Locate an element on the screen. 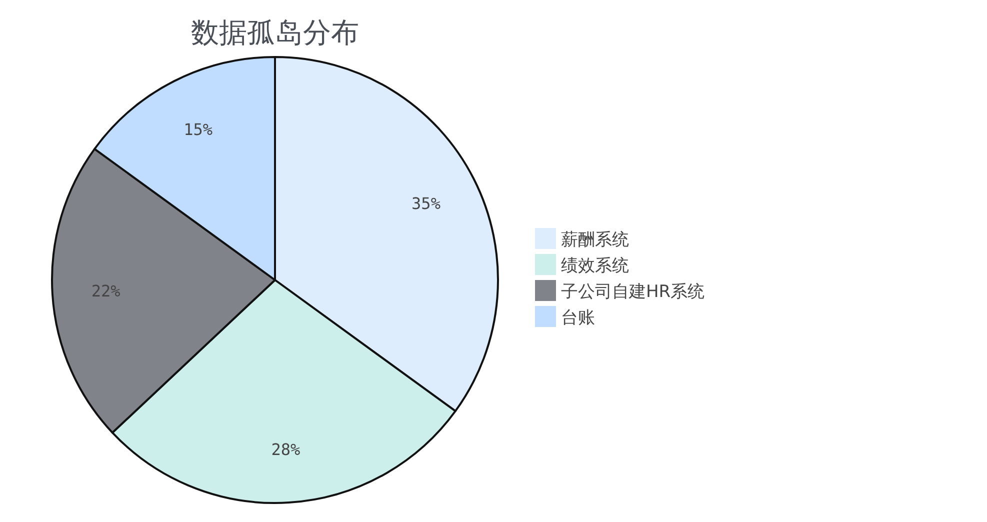 The width and height of the screenshot is (987, 522). legend-label: 绩效系统 is located at coordinates (595, 266).